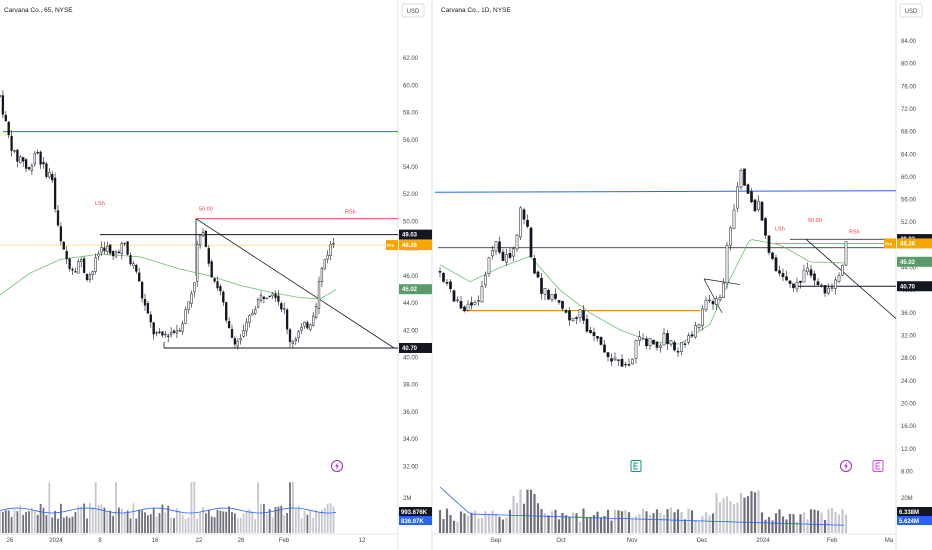  I want to click on resistance-line, so click(665, 191).